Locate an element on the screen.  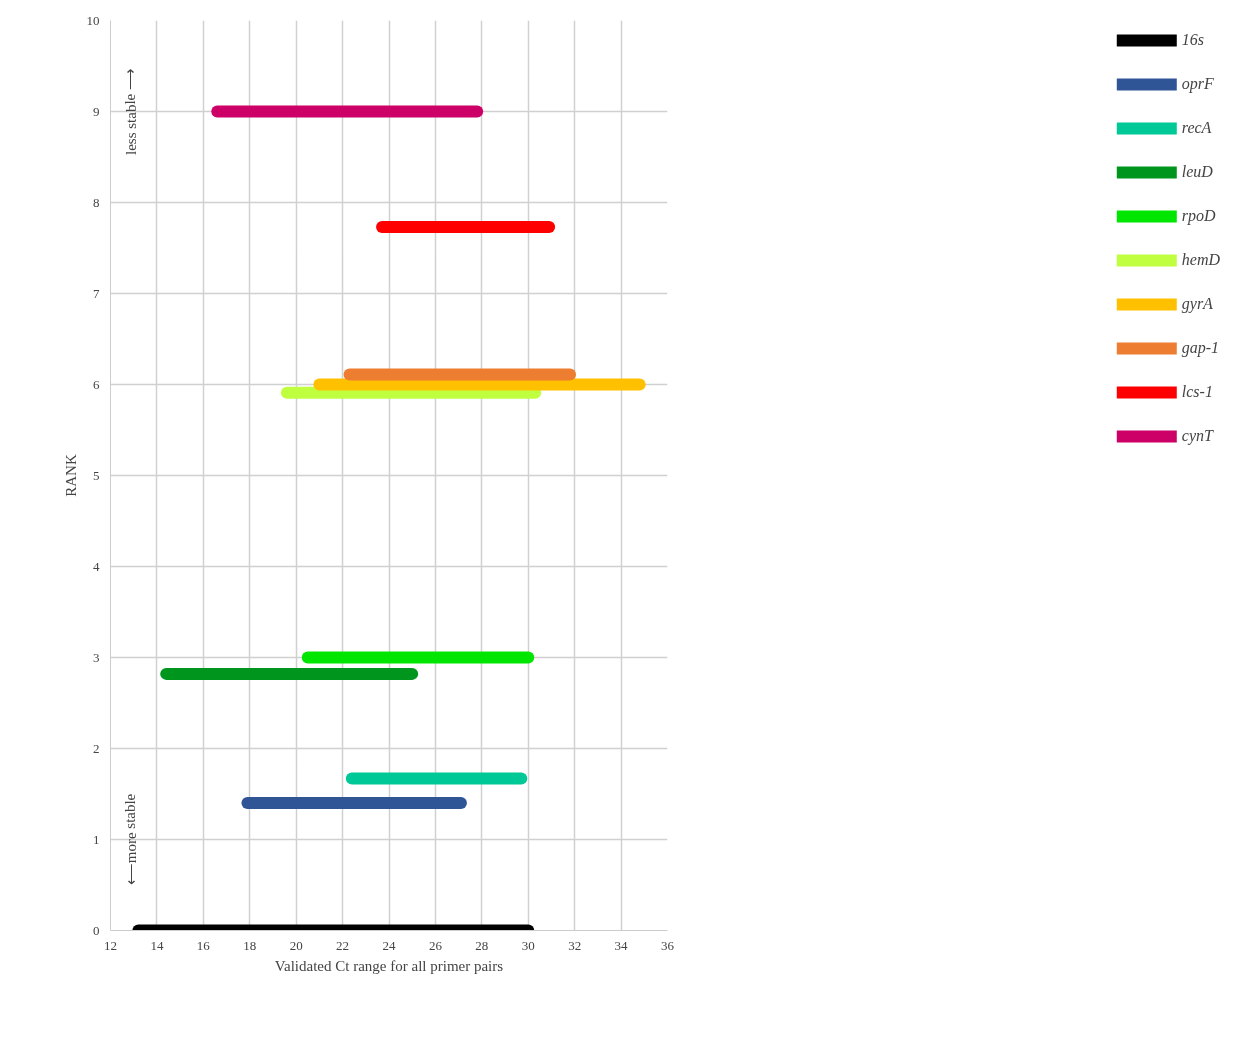
y-tick-label: 1 is located at coordinates (96, 839).